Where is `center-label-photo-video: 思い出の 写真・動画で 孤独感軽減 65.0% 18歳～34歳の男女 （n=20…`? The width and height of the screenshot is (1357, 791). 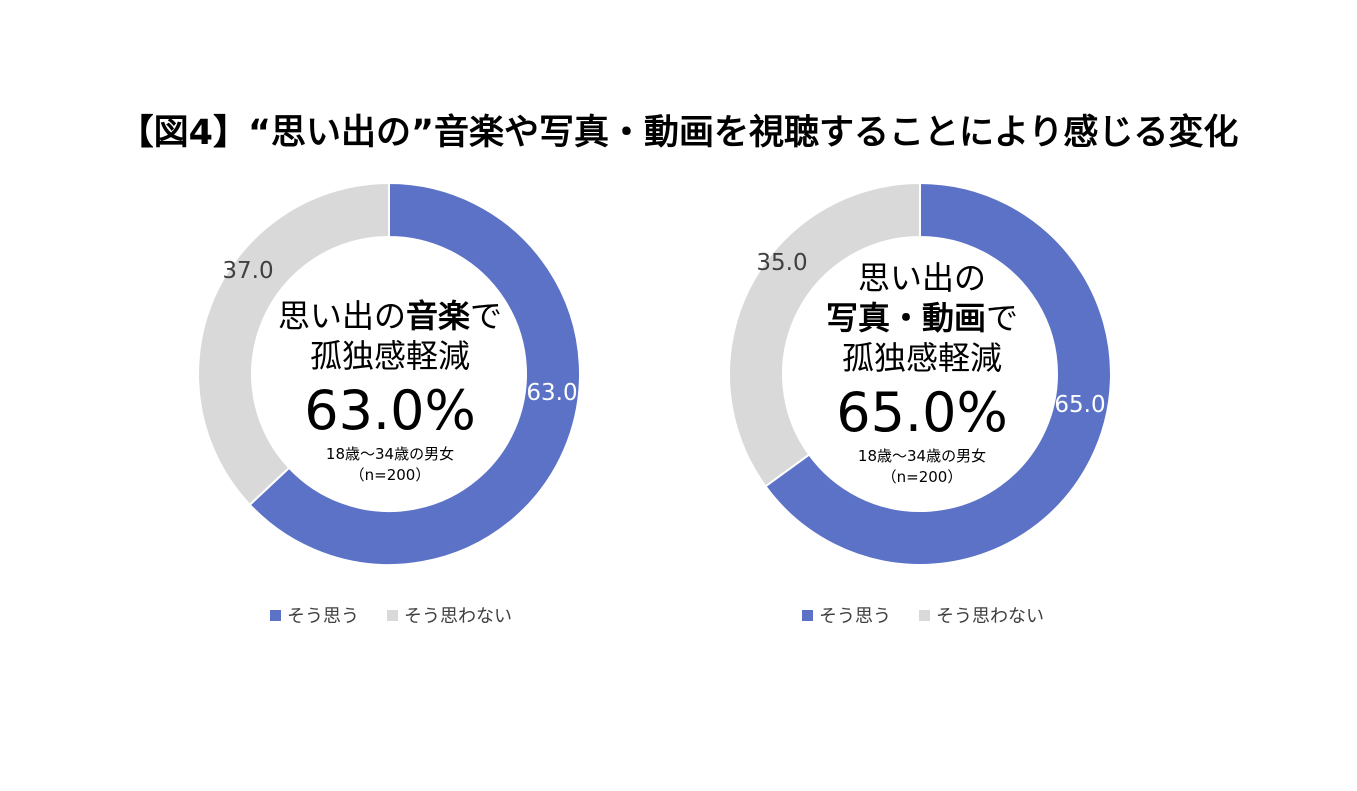 center-label-photo-video: 思い出の 写真・動画で 孤独感軽減 65.0% 18歳～34歳の男女 （n=20… is located at coordinates (922, 373).